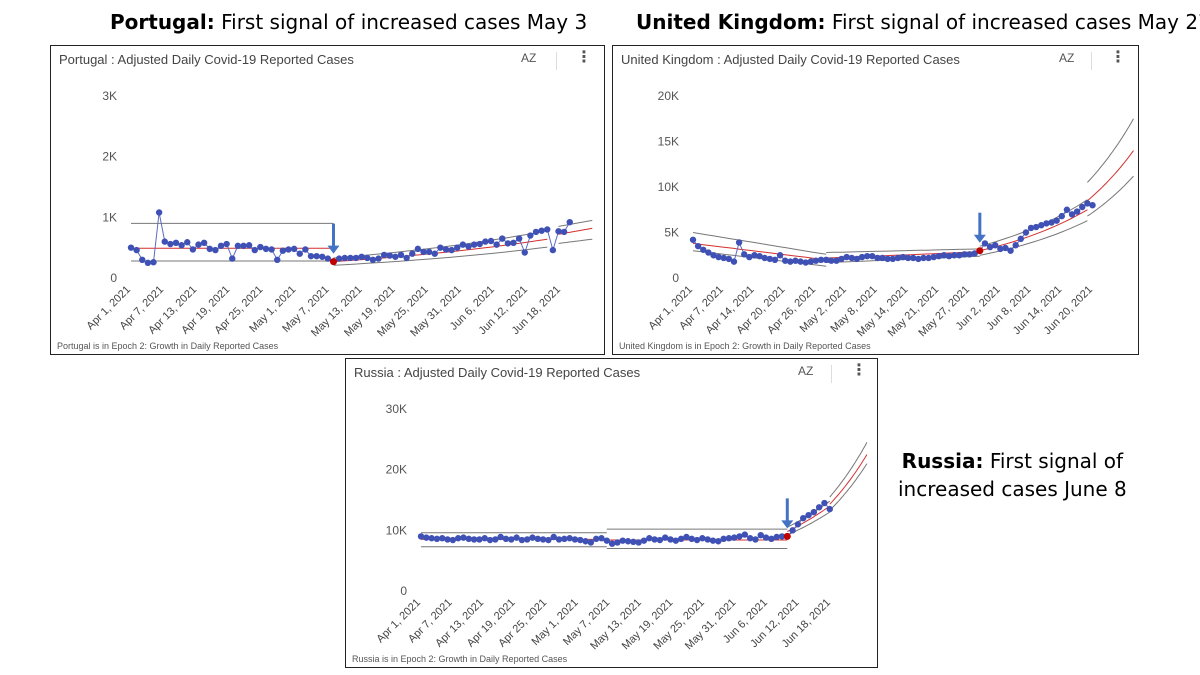 This screenshot has width=1200, height=675. I want to click on band-lower-line, so click(1033, 238).